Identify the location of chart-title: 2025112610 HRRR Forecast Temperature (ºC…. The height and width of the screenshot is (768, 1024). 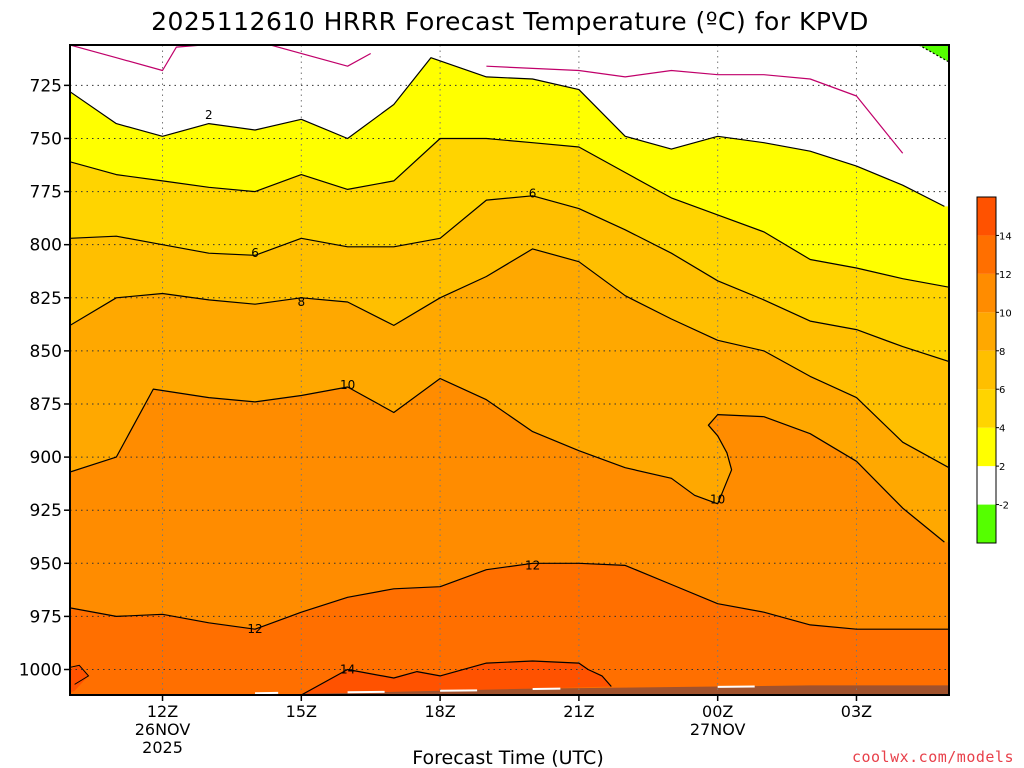
(510, 21).